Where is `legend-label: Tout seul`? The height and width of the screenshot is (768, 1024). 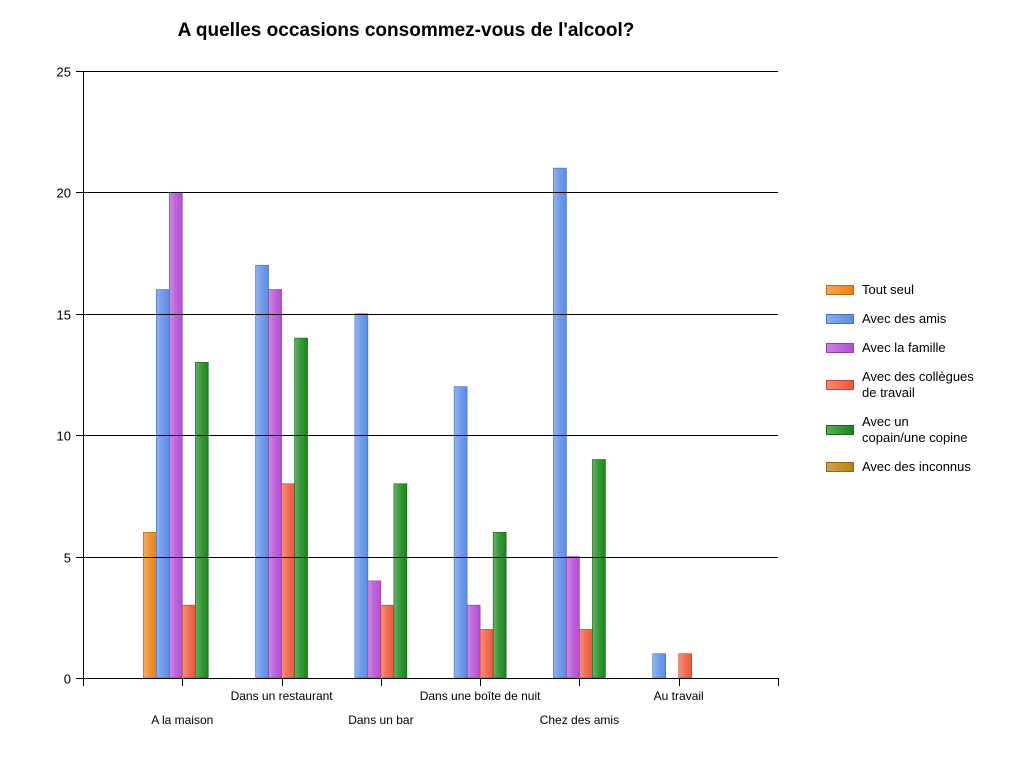 legend-label: Tout seul is located at coordinates (888, 289).